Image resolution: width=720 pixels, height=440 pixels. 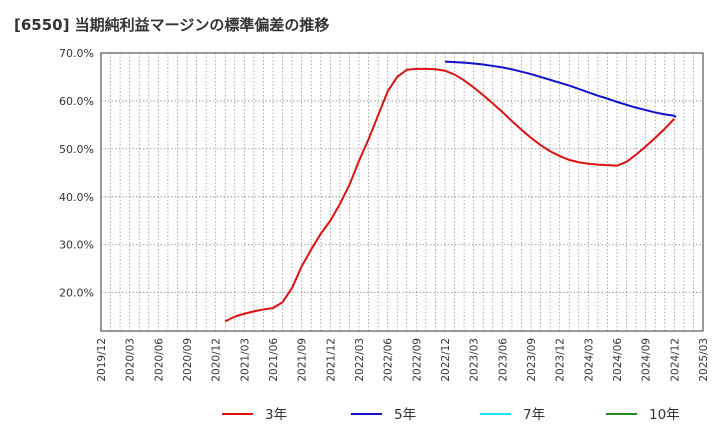 I want to click on x-tick-label: 2020/12, so click(x=217, y=360).